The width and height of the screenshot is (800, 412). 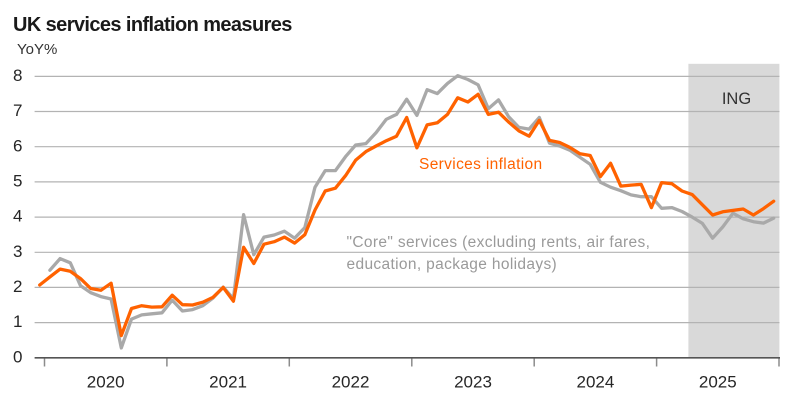 What do you see at coordinates (17, 110) in the screenshot?
I see `svg-text: 7` at bounding box center [17, 110].